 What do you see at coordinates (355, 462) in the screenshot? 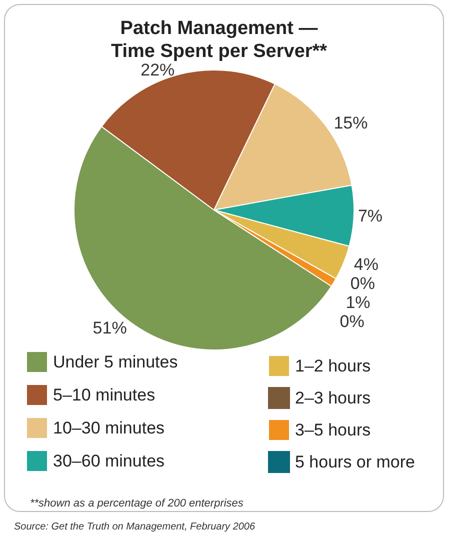
I see `legend-label: 5 hours or more` at bounding box center [355, 462].